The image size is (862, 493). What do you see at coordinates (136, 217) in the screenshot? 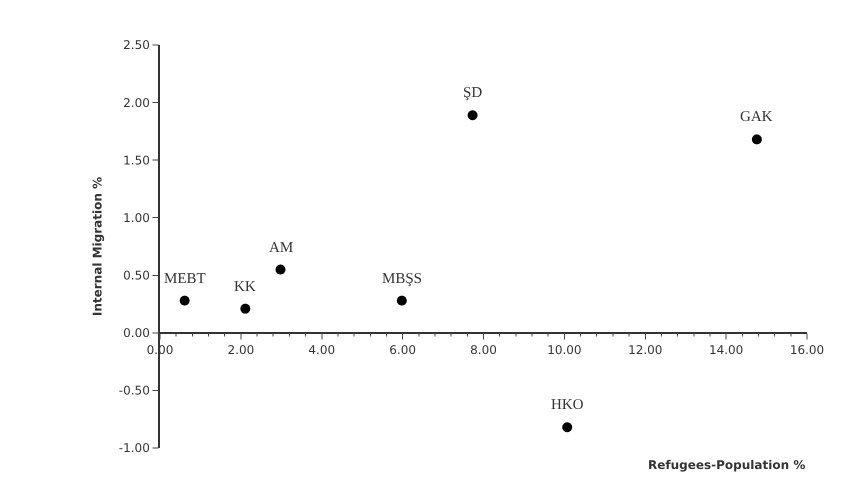
I see `y-tick-label: 1.00` at bounding box center [136, 217].